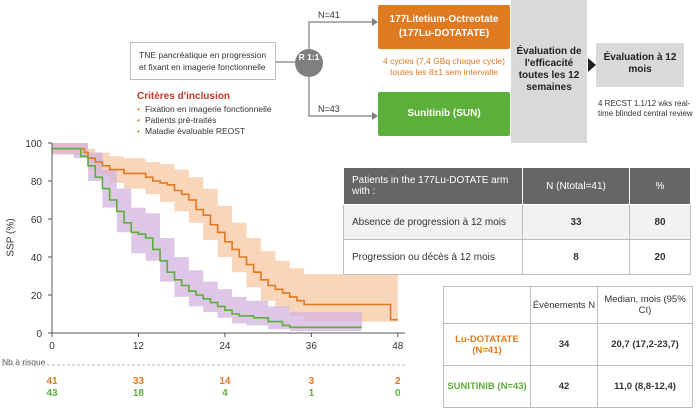 This screenshot has width=700, height=408. Describe the element at coordinates (329, 109) in the screenshot. I see `n-sun-label: N=43` at that location.